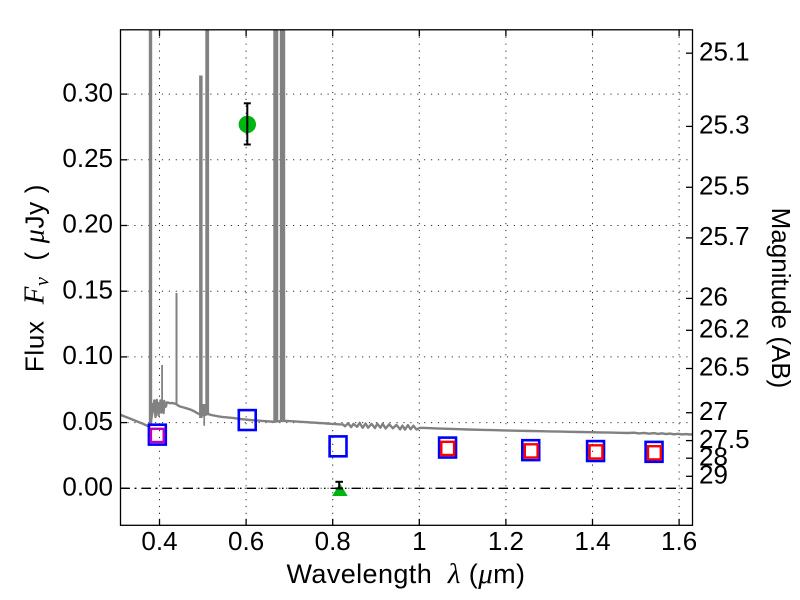 The height and width of the screenshot is (600, 800). Describe the element at coordinates (87, 158) in the screenshot. I see `svg-text: 0.25` at that location.